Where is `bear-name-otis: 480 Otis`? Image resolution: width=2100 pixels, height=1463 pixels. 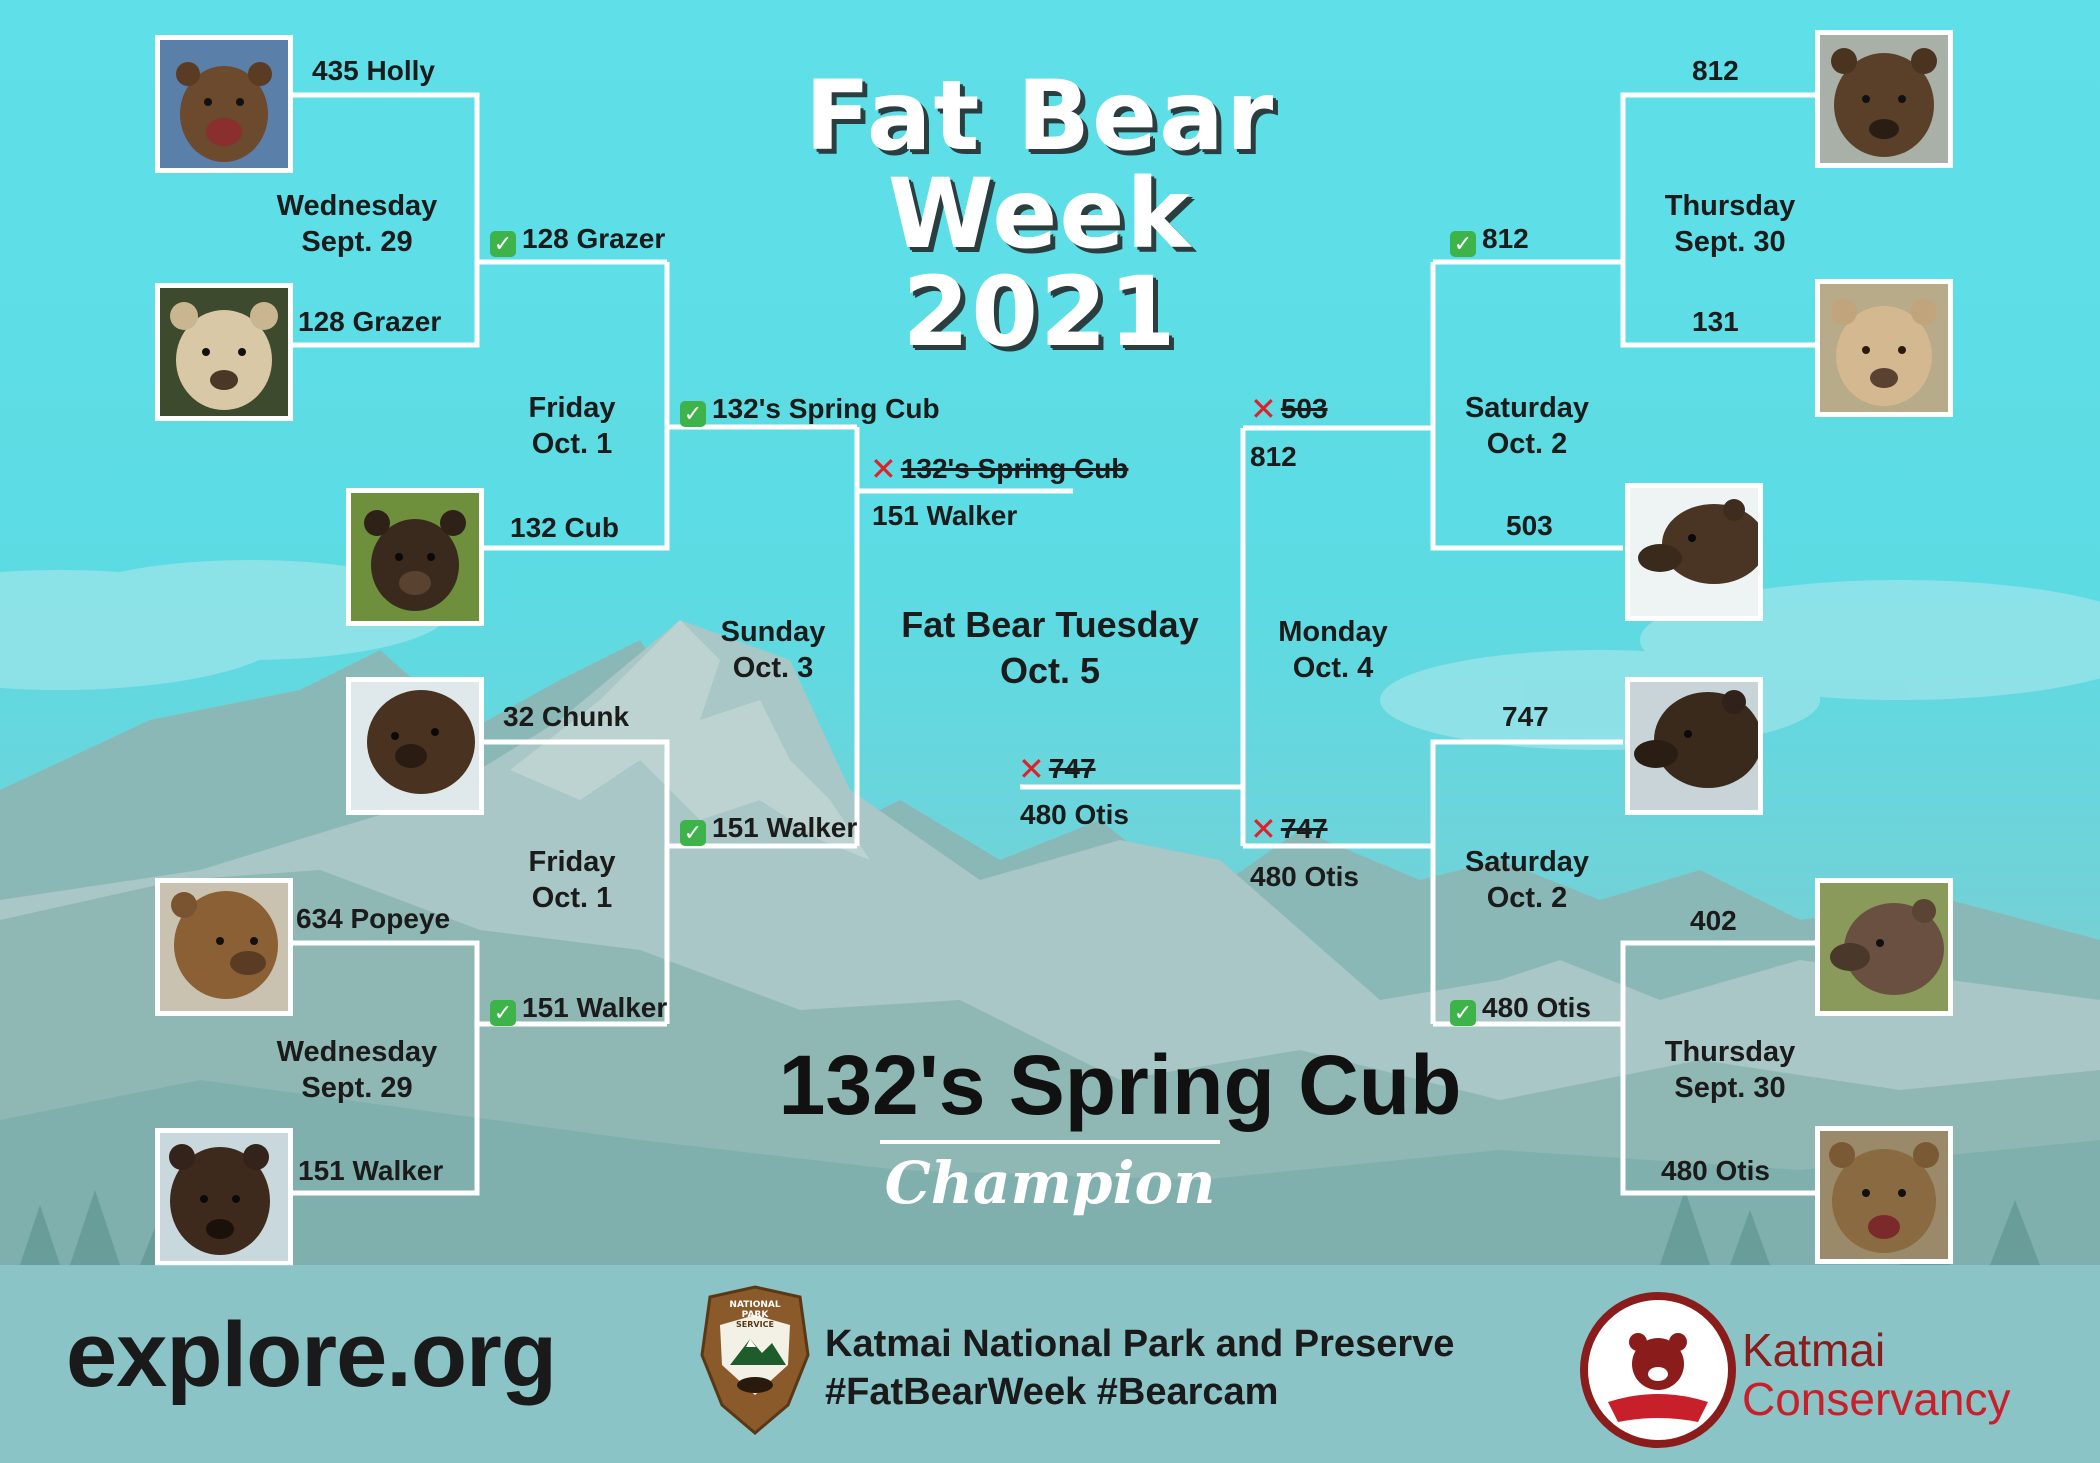 bear-name-otis: 480 Otis is located at coordinates (1715, 1170).